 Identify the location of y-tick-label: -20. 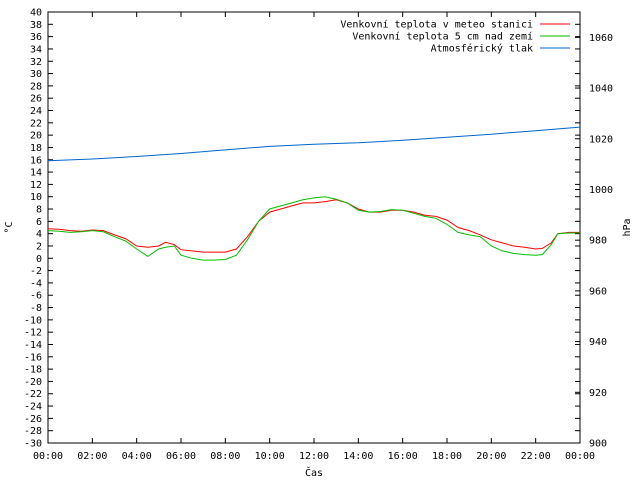
(33, 382).